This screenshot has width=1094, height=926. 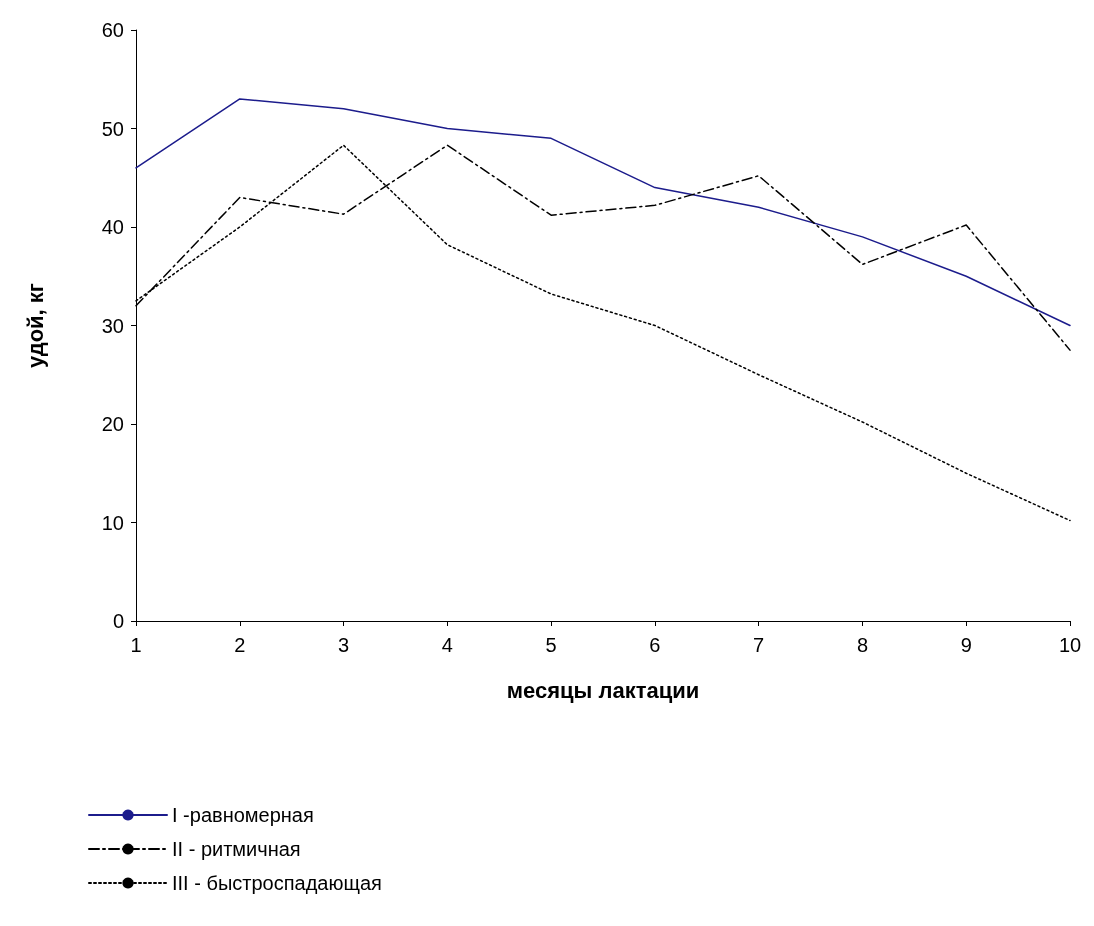 What do you see at coordinates (112, 325) in the screenshot?
I see `y-tick-label: 30` at bounding box center [112, 325].